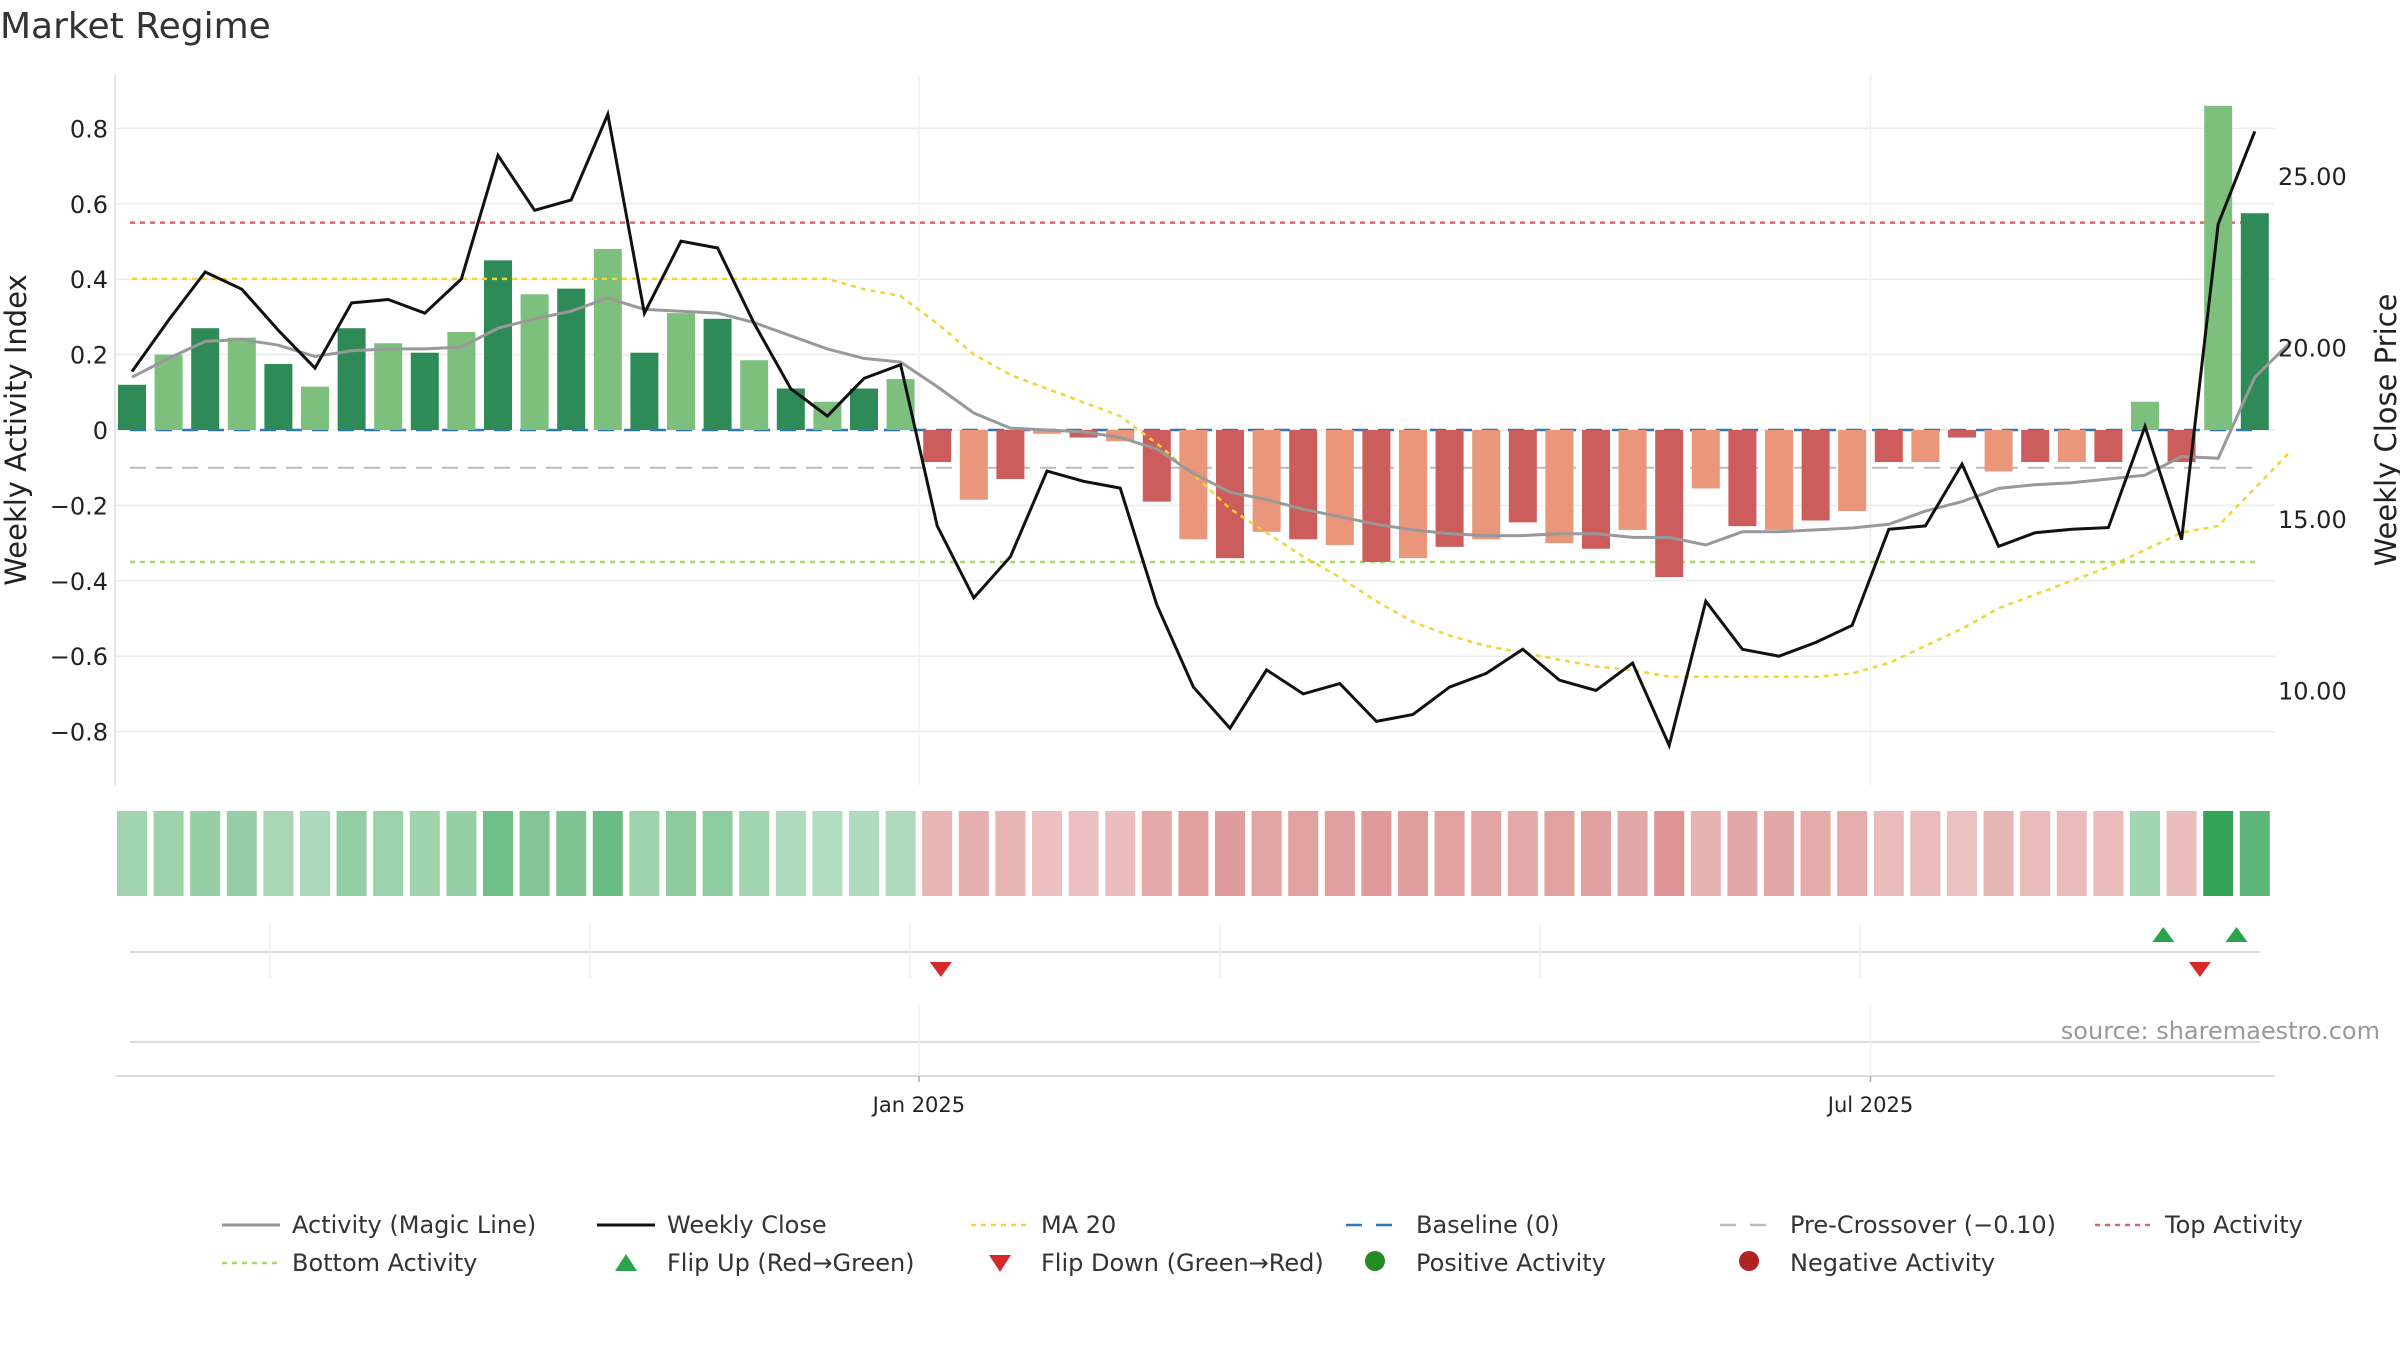 This screenshot has height=1350, width=2400. Describe the element at coordinates (940, 969) in the screenshot. I see `flip-down-marker` at that location.